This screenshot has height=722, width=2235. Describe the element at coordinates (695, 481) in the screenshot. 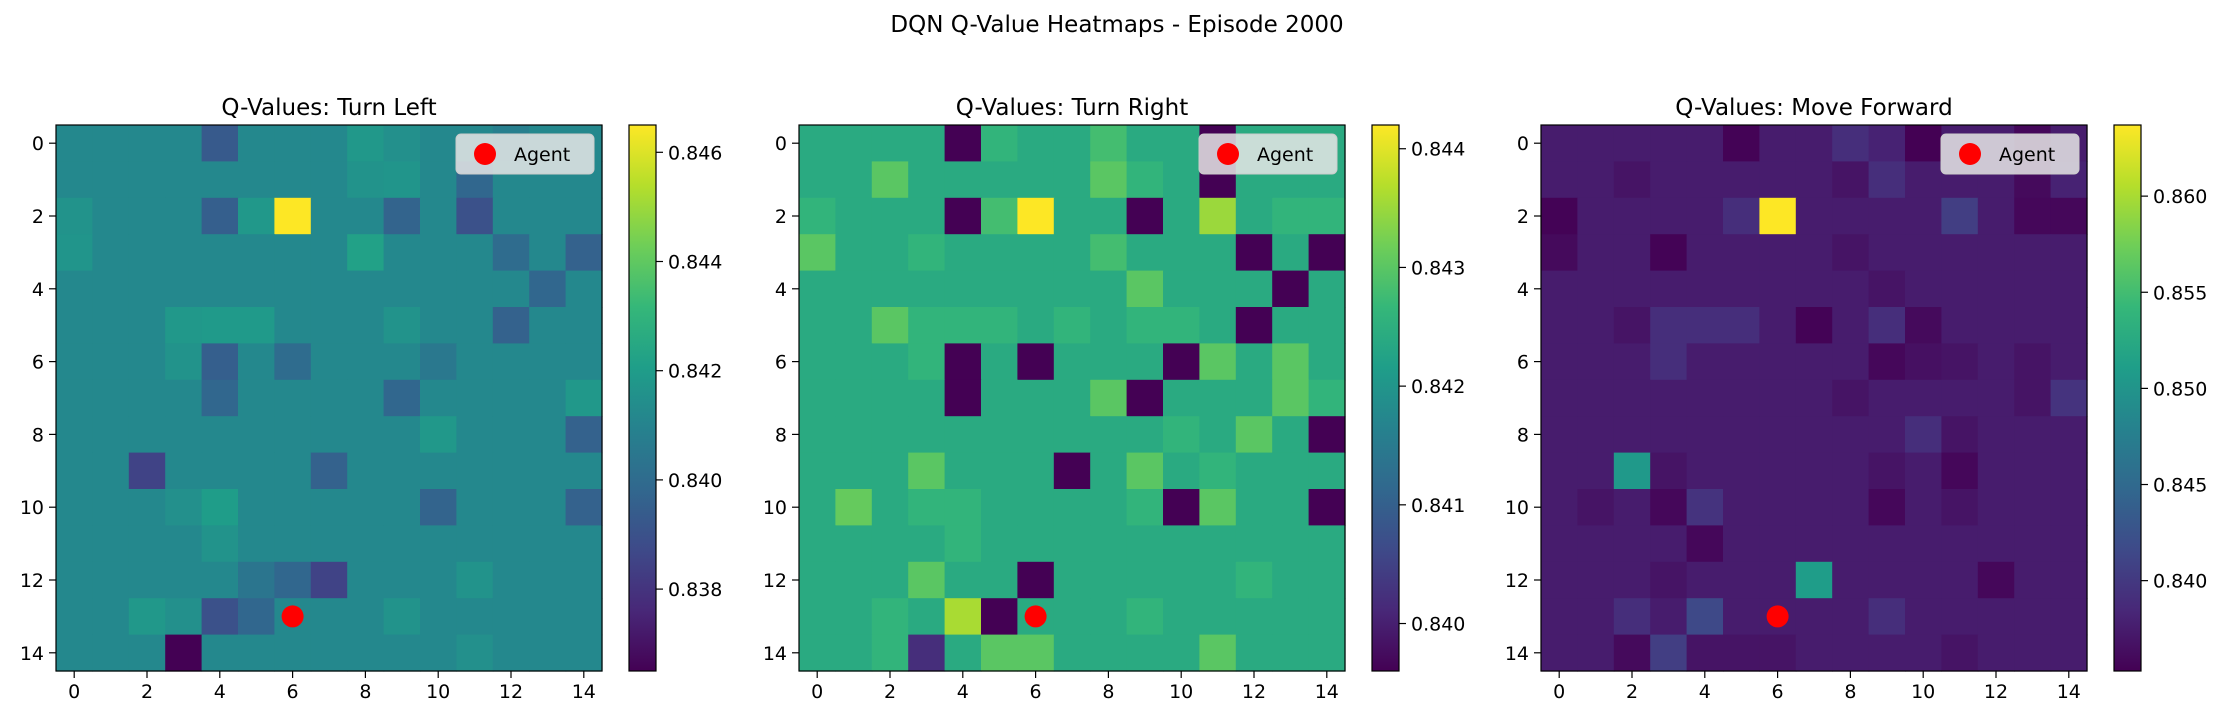

I see `colorbar-tick-label: 0.840` at that location.